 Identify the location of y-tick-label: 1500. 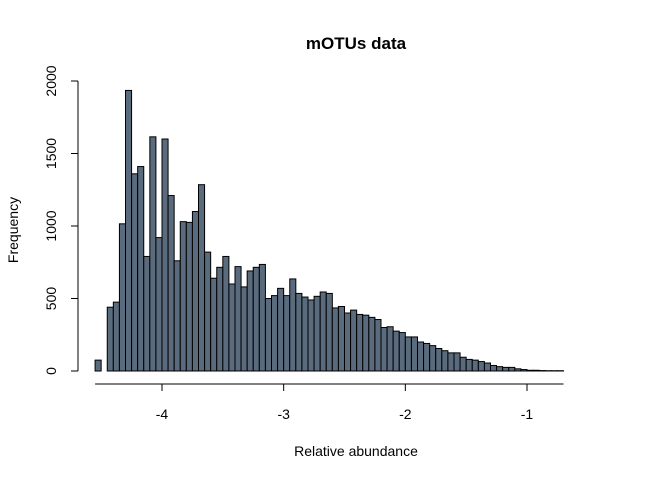
(51, 153).